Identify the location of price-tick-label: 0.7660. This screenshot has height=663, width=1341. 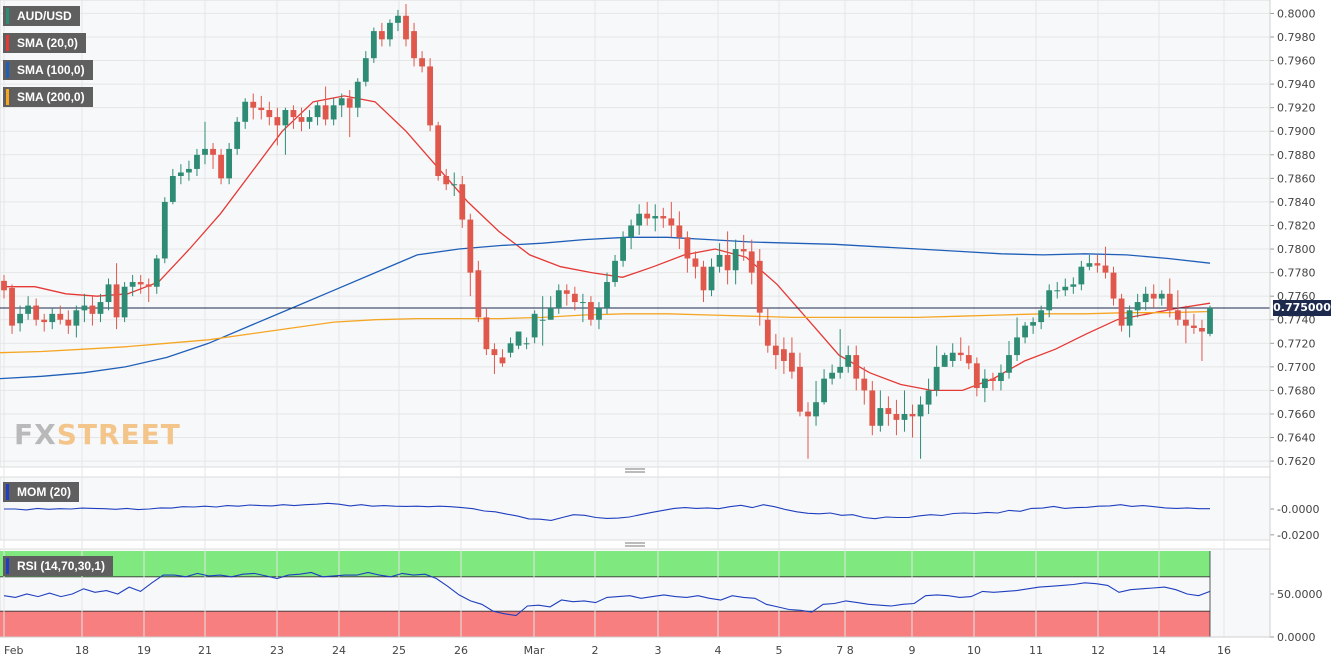
(1296, 414).